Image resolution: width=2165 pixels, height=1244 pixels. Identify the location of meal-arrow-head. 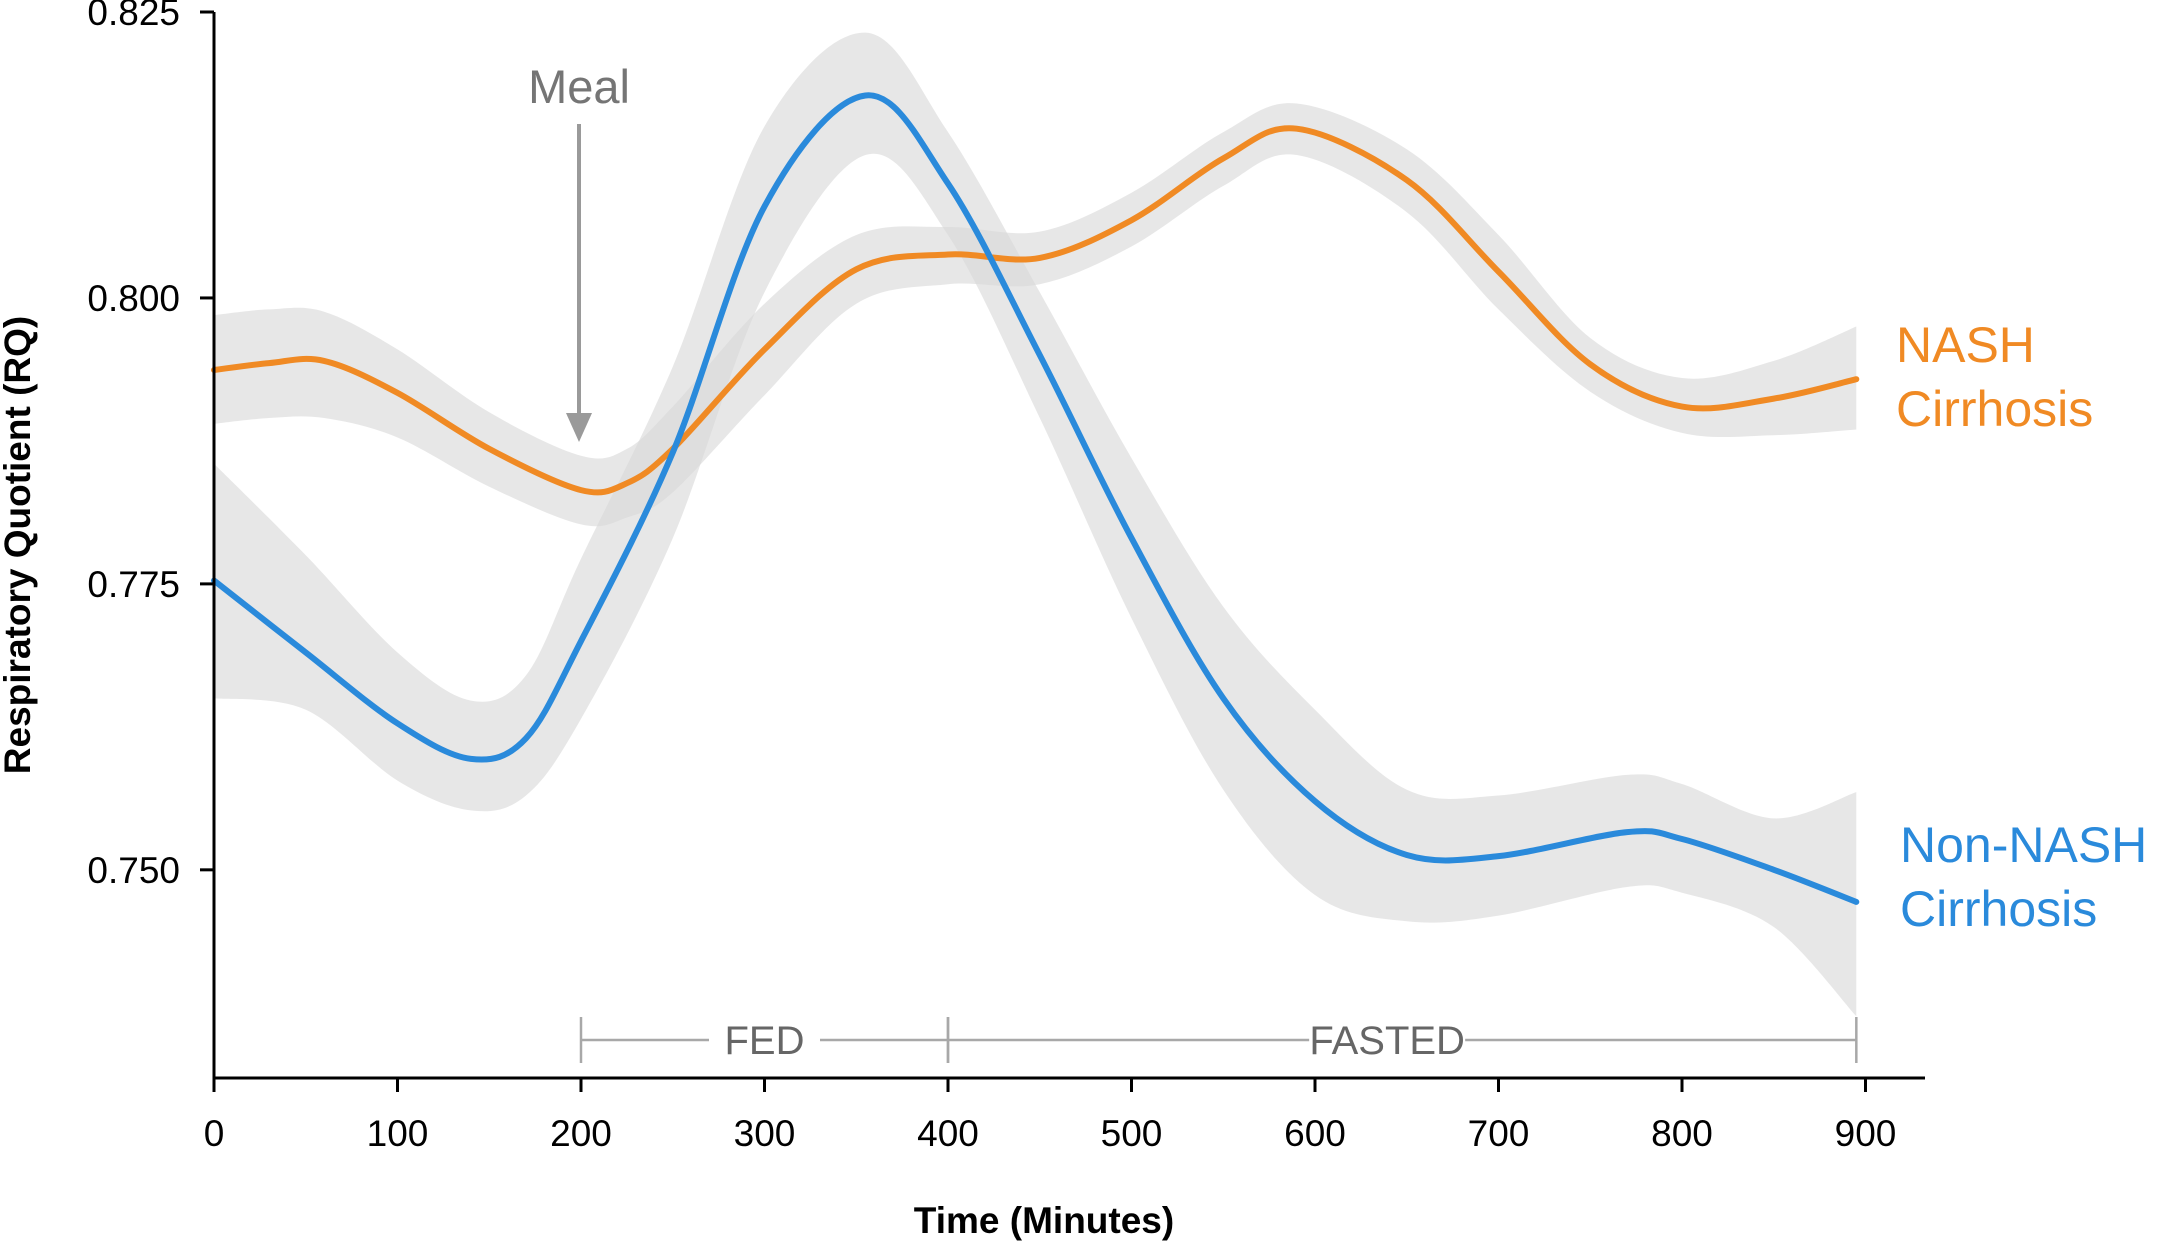
(579, 427).